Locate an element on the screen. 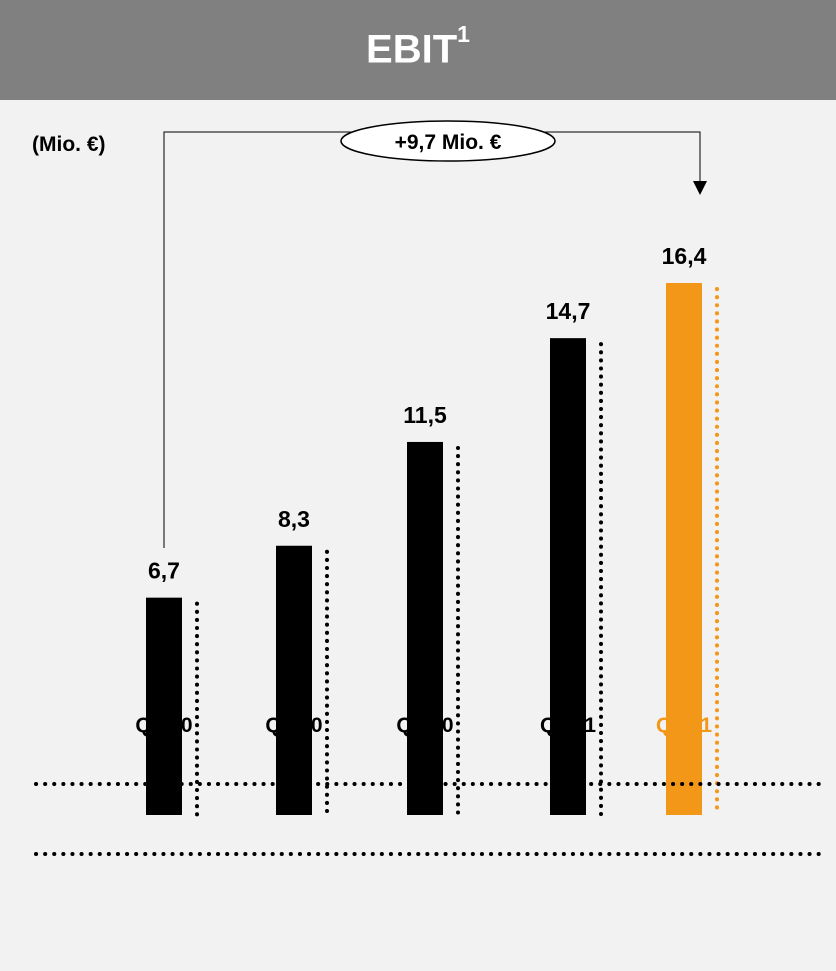 Image resolution: width=836 pixels, height=971 pixels. data-label: 16,4 is located at coordinates (684, 256).